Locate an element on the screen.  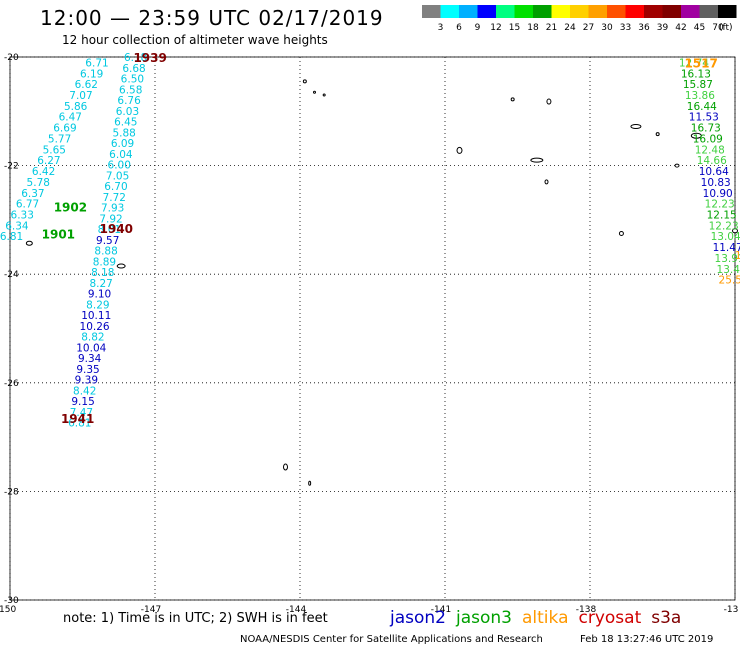
pass-time-label: 1939 is located at coordinates (149, 58).